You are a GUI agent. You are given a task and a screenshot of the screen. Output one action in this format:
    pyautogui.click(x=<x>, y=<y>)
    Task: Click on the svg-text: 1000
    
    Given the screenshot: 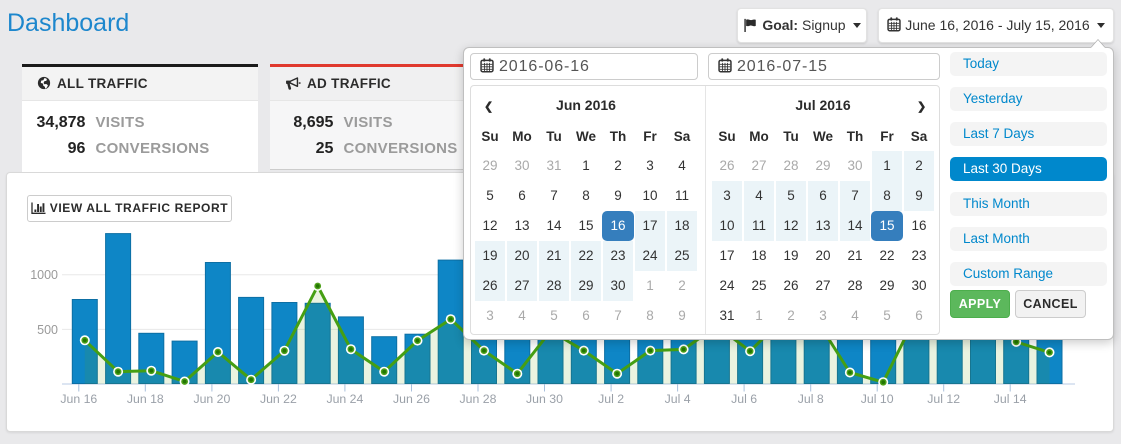 What is the action you would take?
    pyautogui.click(x=44, y=275)
    